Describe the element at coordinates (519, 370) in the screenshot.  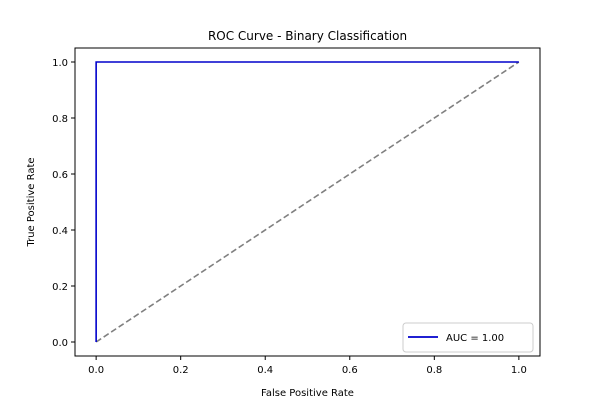
I see `x-tick-label: 1.0` at that location.